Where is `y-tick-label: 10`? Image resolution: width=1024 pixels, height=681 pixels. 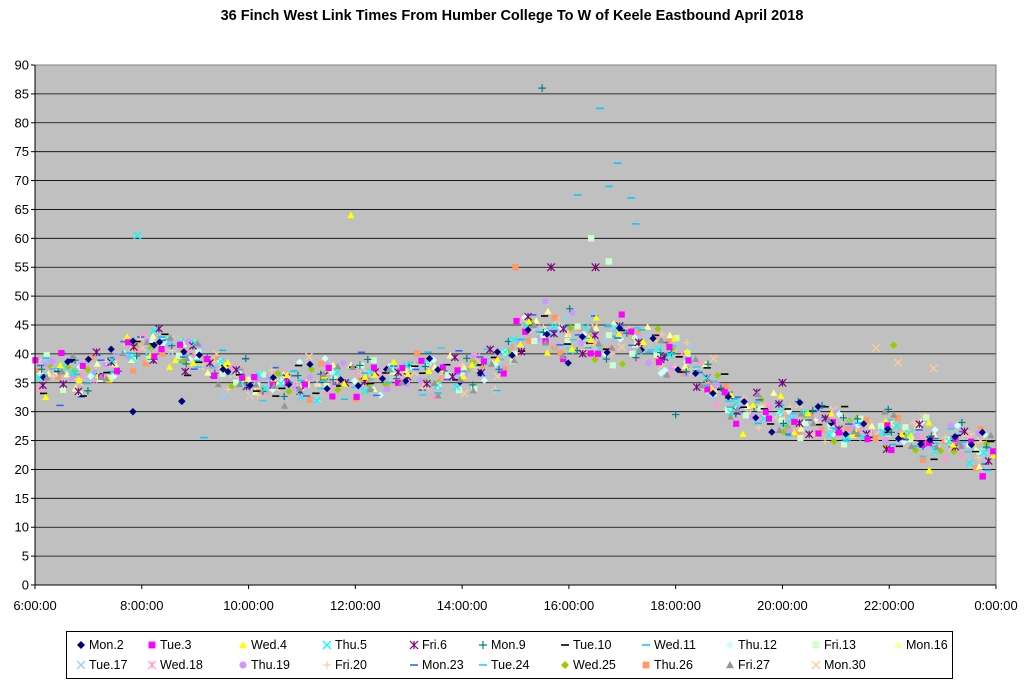 y-tick-label: 10 is located at coordinates (22, 527).